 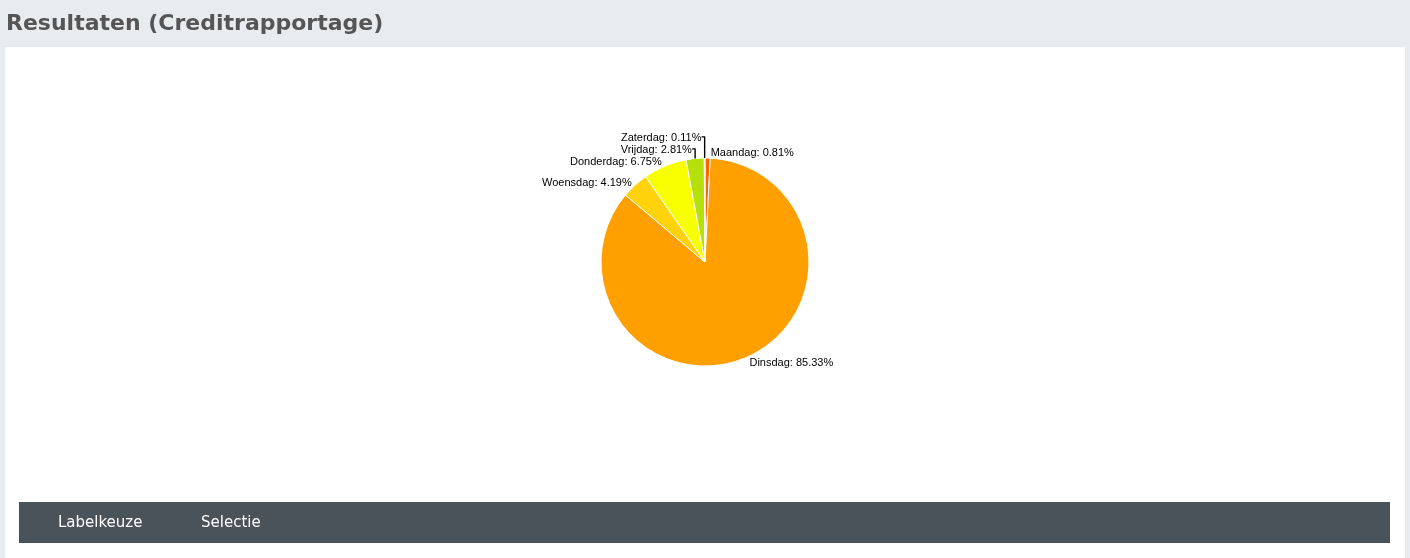 I want to click on text: Selectie, so click(x=231, y=522).